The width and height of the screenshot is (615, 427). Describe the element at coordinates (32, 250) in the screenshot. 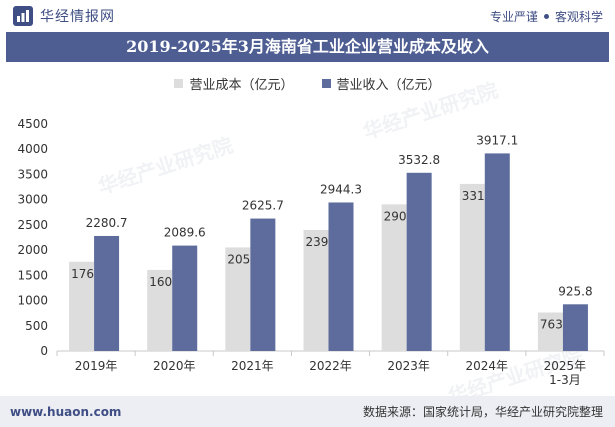

I see `y-tick-label: 2000` at that location.